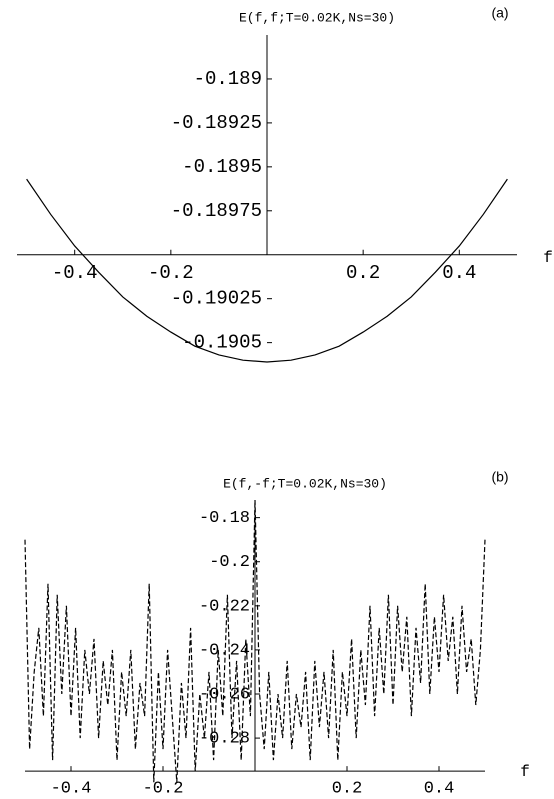  What do you see at coordinates (224, 518) in the screenshot?
I see `y-tick-label: -0.18` at bounding box center [224, 518].